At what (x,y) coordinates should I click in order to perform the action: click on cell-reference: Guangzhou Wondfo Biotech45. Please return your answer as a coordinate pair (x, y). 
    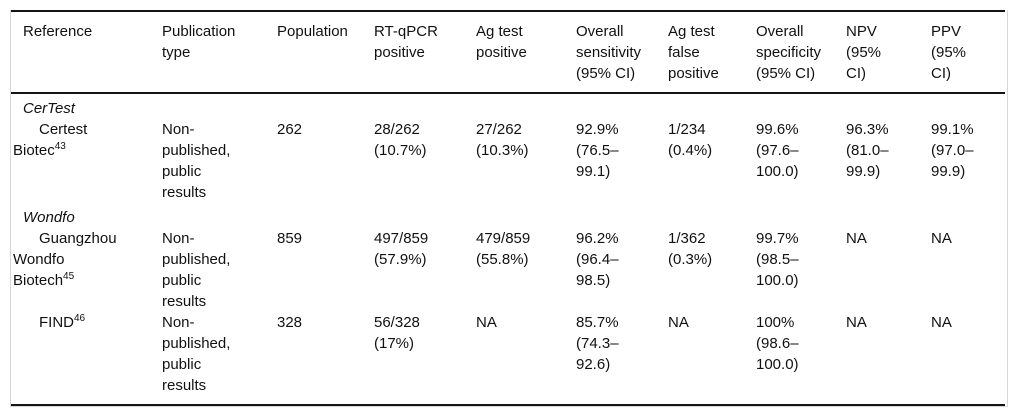
    Looking at the image, I should click on (86, 270).